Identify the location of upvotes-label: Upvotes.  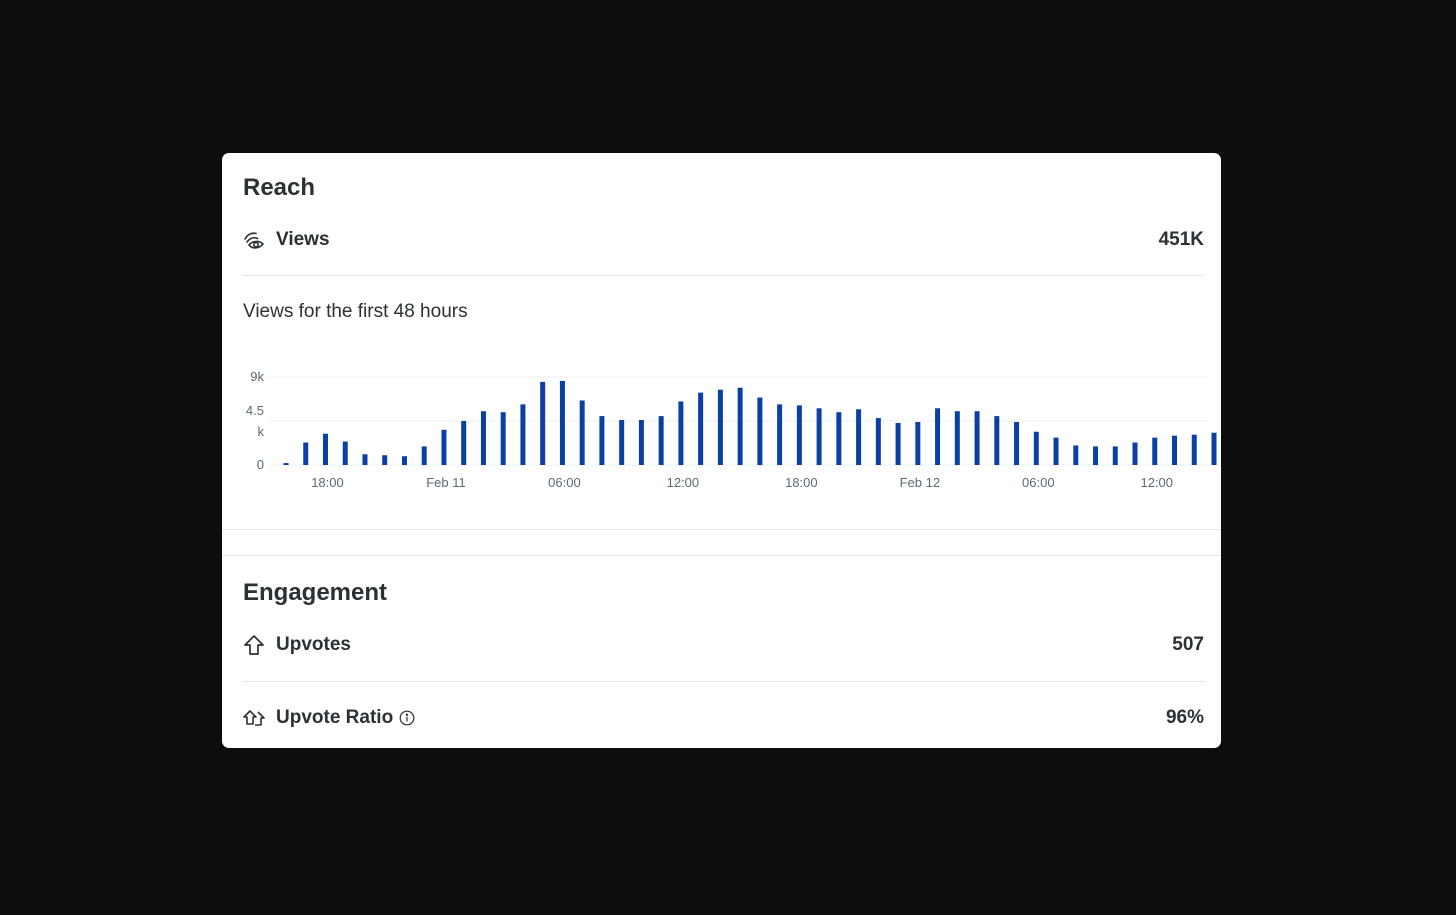
(313, 644).